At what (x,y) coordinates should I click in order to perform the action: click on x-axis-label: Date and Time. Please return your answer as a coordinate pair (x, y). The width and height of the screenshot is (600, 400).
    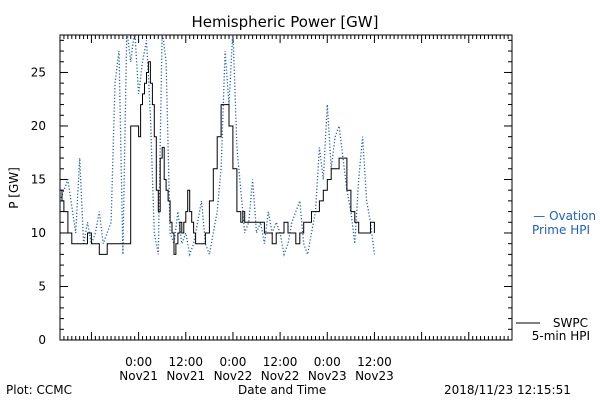
    Looking at the image, I should click on (282, 390).